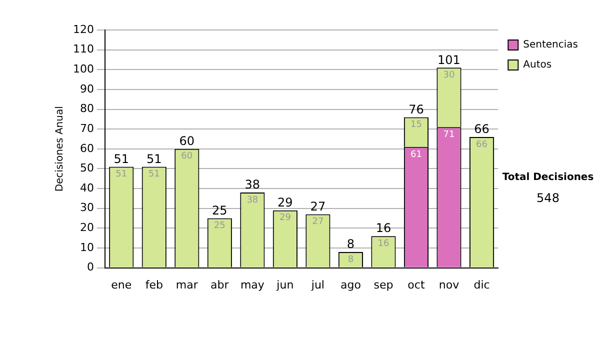 The image size is (600, 340). What do you see at coordinates (87, 89) in the screenshot?
I see `y-tick-label: 90` at bounding box center [87, 89].